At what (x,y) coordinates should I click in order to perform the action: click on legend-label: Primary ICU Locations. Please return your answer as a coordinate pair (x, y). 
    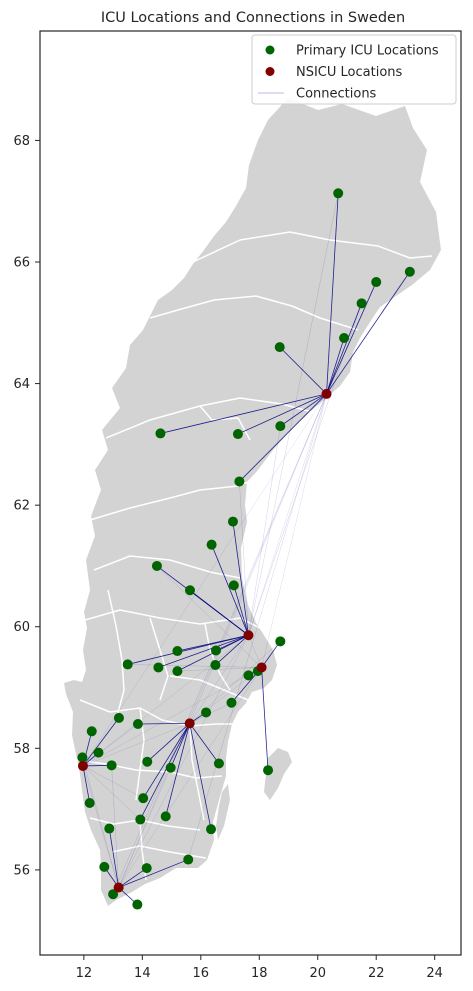
    Looking at the image, I should click on (367, 51).